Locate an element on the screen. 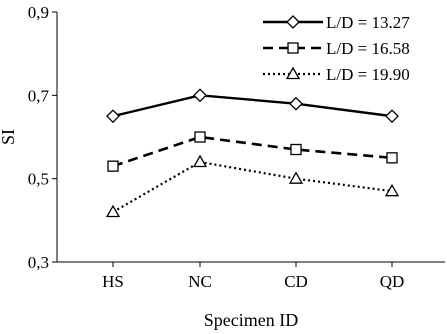  legend: L/D = 13.27 L/D = 16.58 L/D = 19.90 is located at coordinates (336, 48).